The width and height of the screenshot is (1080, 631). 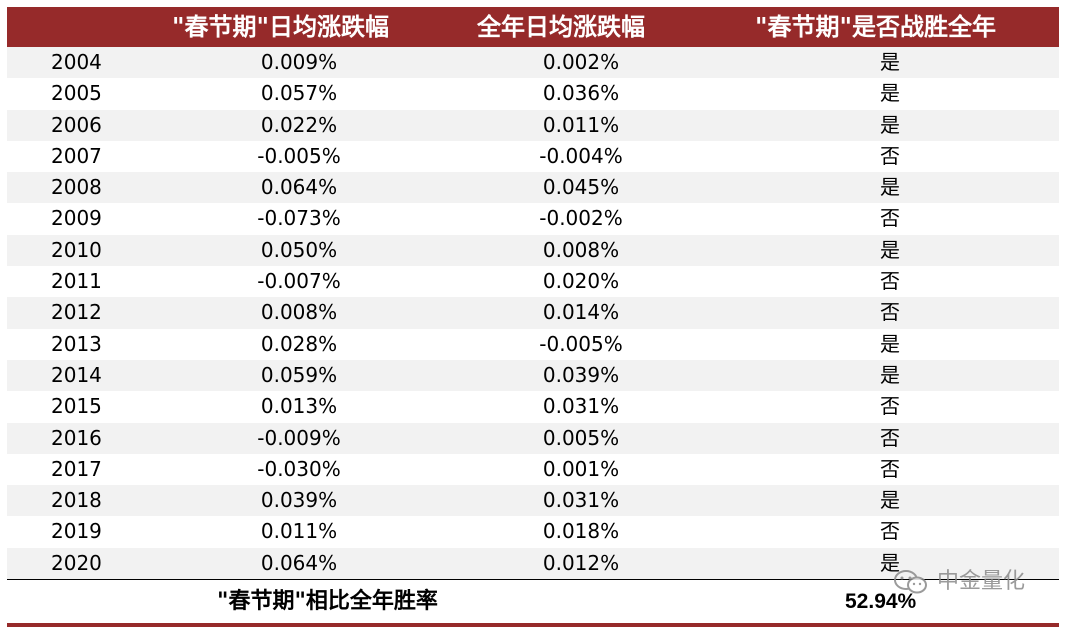 What do you see at coordinates (533, 188) in the screenshot?
I see `table-row: 2008 0.064% 0.045% 是` at bounding box center [533, 188].